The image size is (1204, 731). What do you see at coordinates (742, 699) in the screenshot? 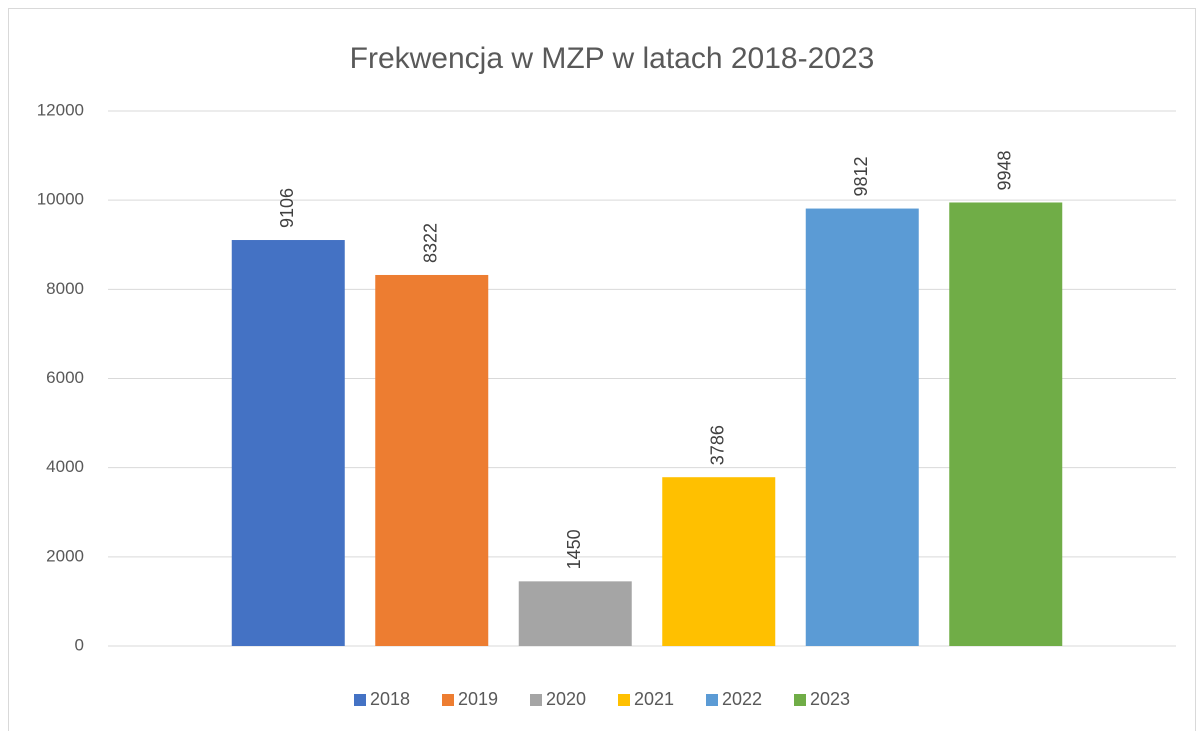
I see `legend-label: 2022` at bounding box center [742, 699].